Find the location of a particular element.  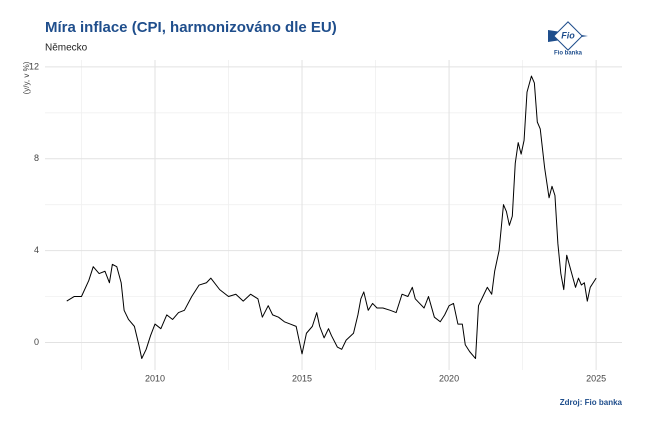

y-tick-label: 4 is located at coordinates (36, 250).